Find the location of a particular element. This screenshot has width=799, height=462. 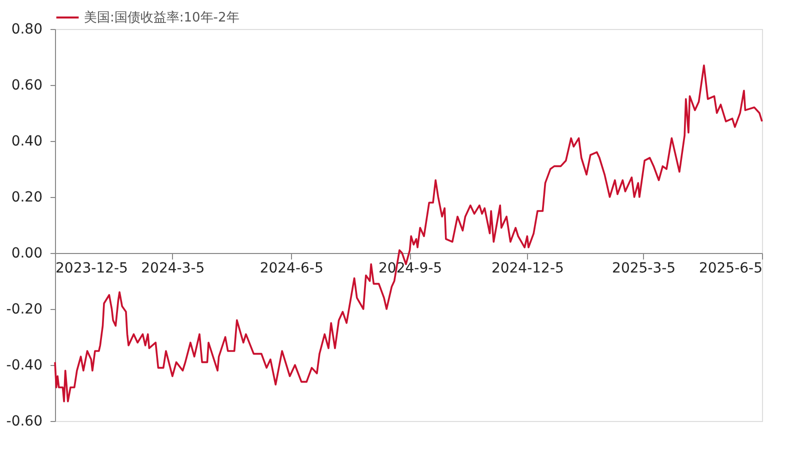

y-tick-label: 0.60 is located at coordinates (26, 86).